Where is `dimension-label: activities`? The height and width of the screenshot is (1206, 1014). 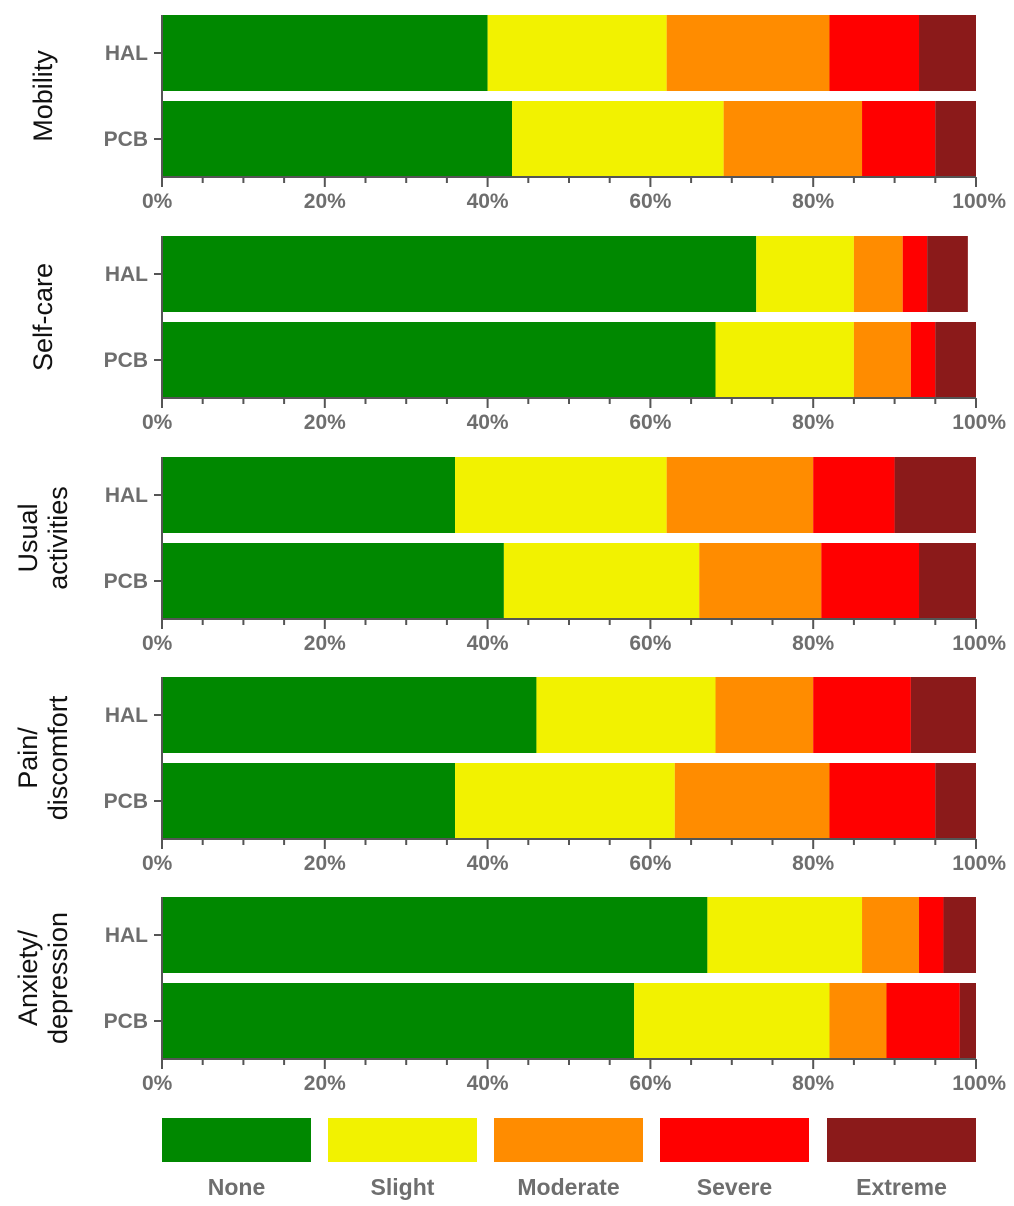
dimension-label: activities is located at coordinates (58, 538).